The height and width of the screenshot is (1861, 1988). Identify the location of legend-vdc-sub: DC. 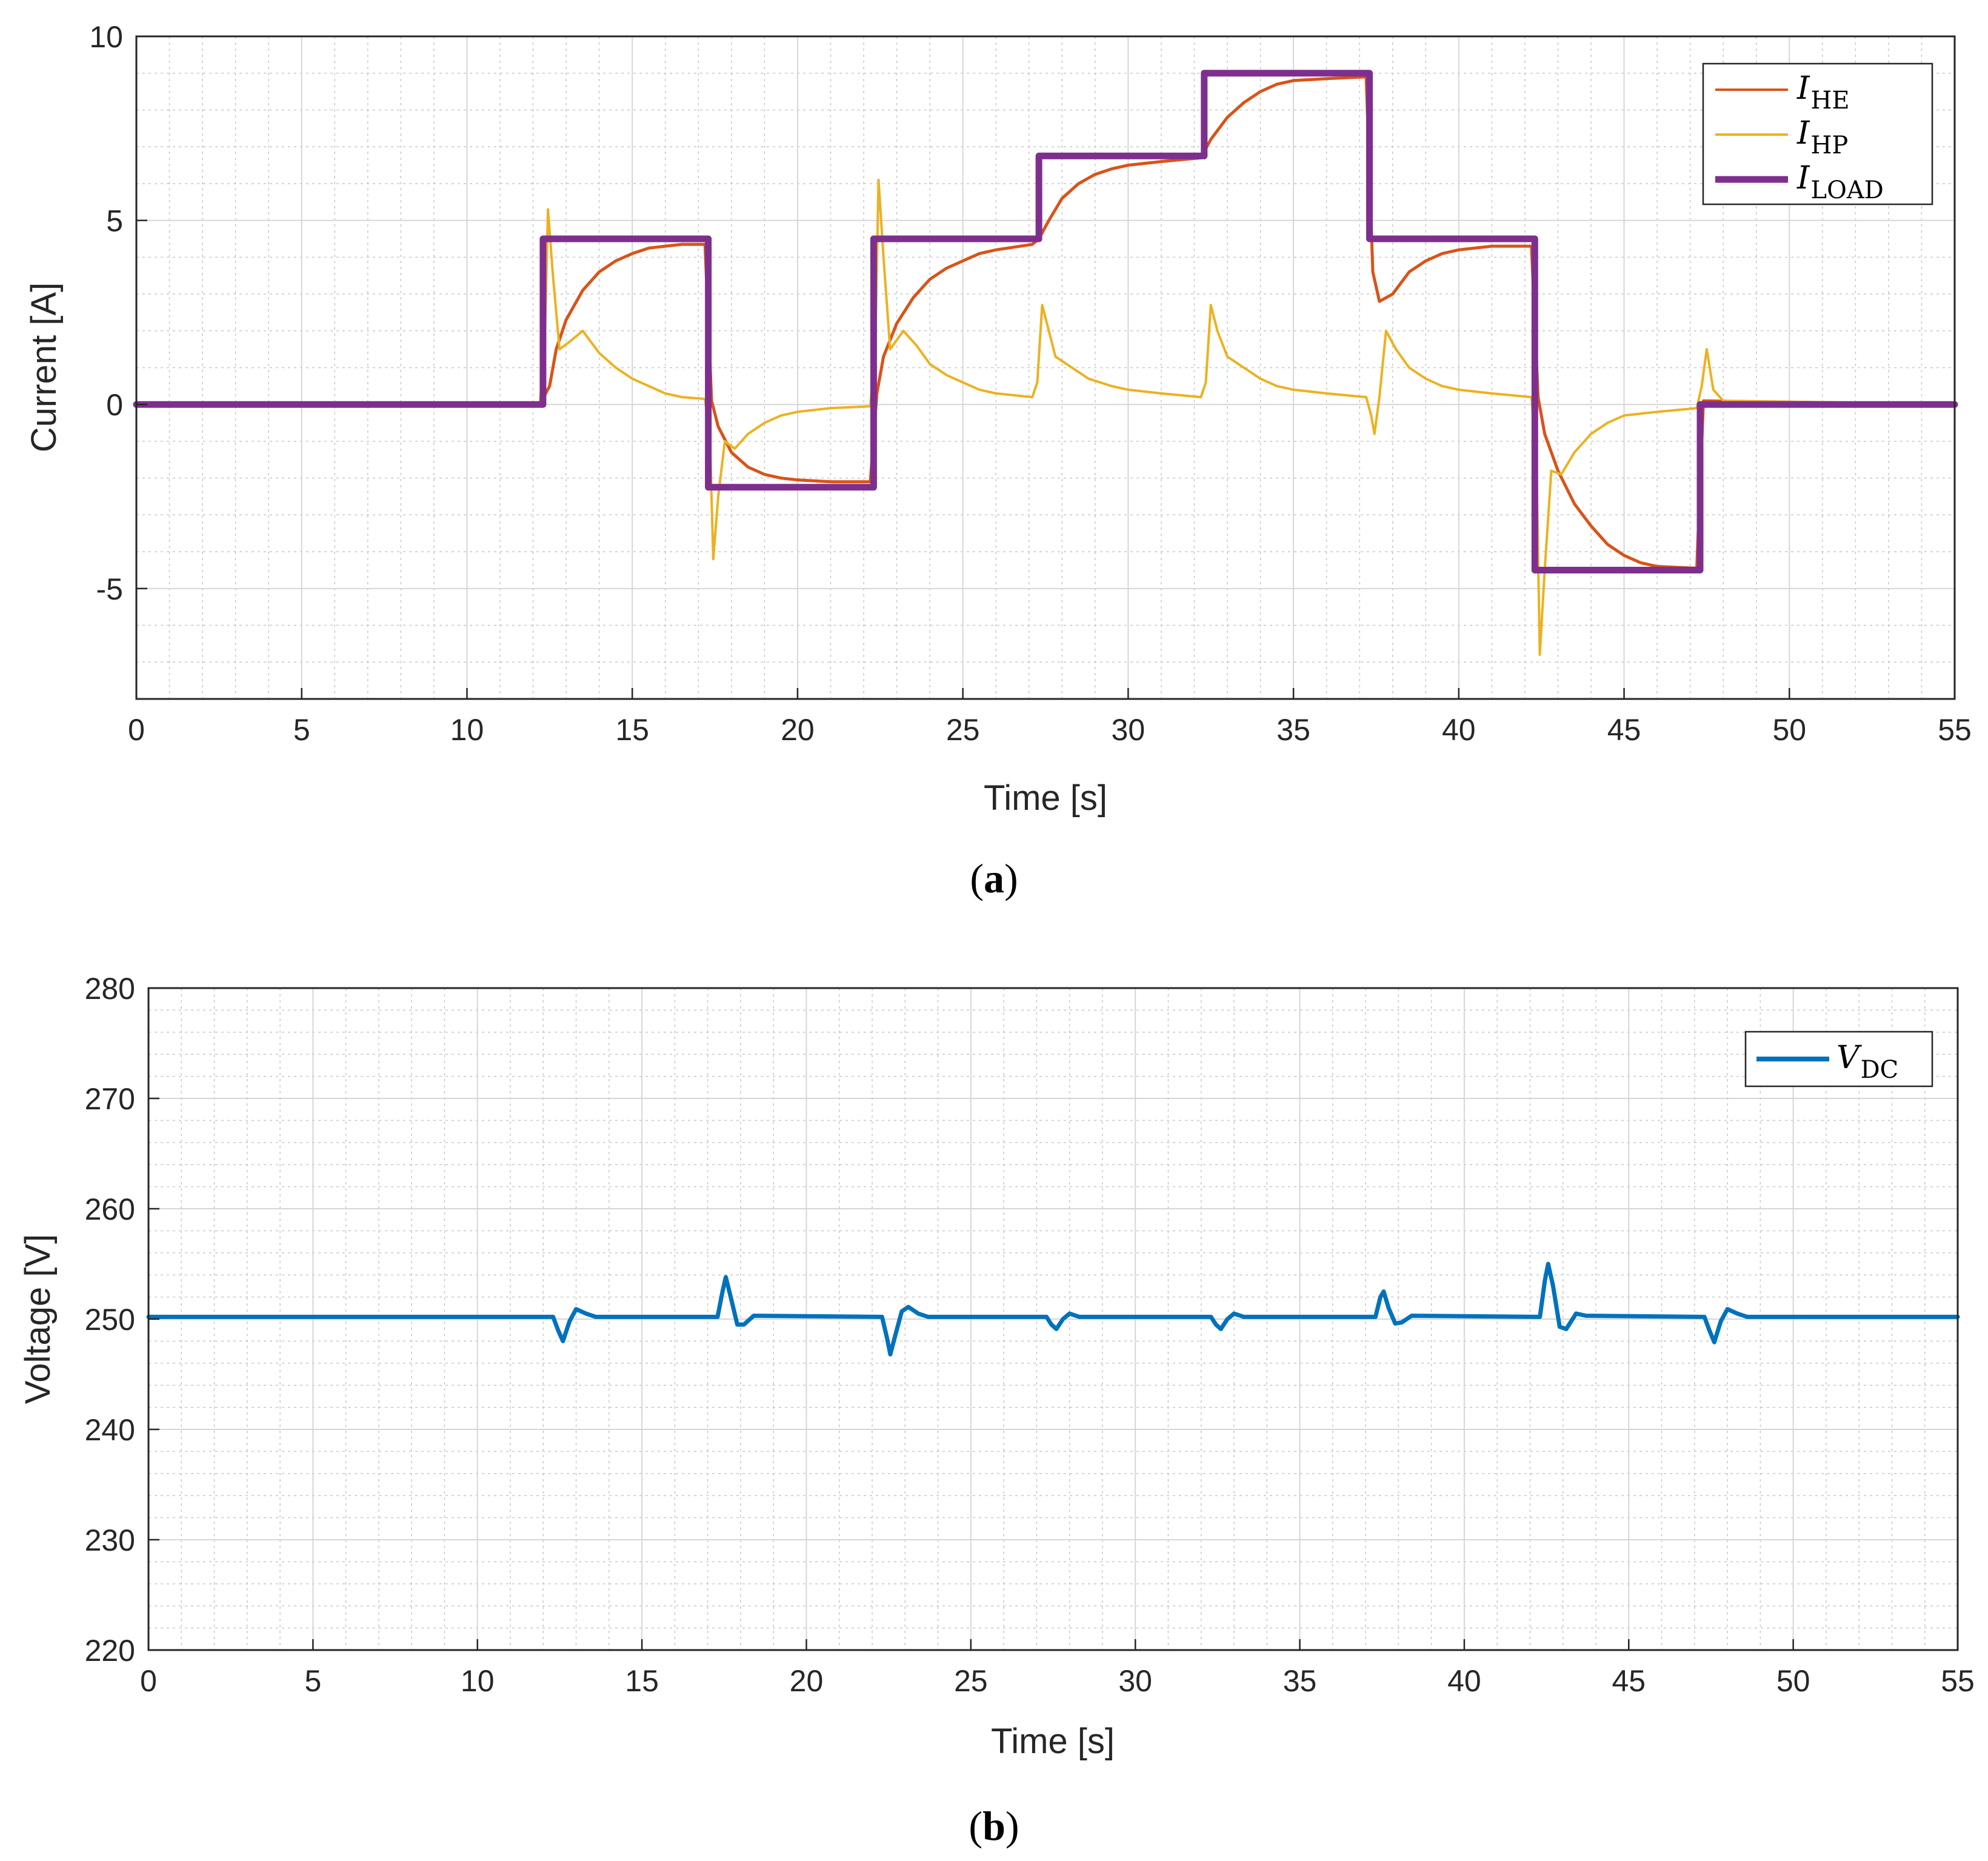
(1880, 1070).